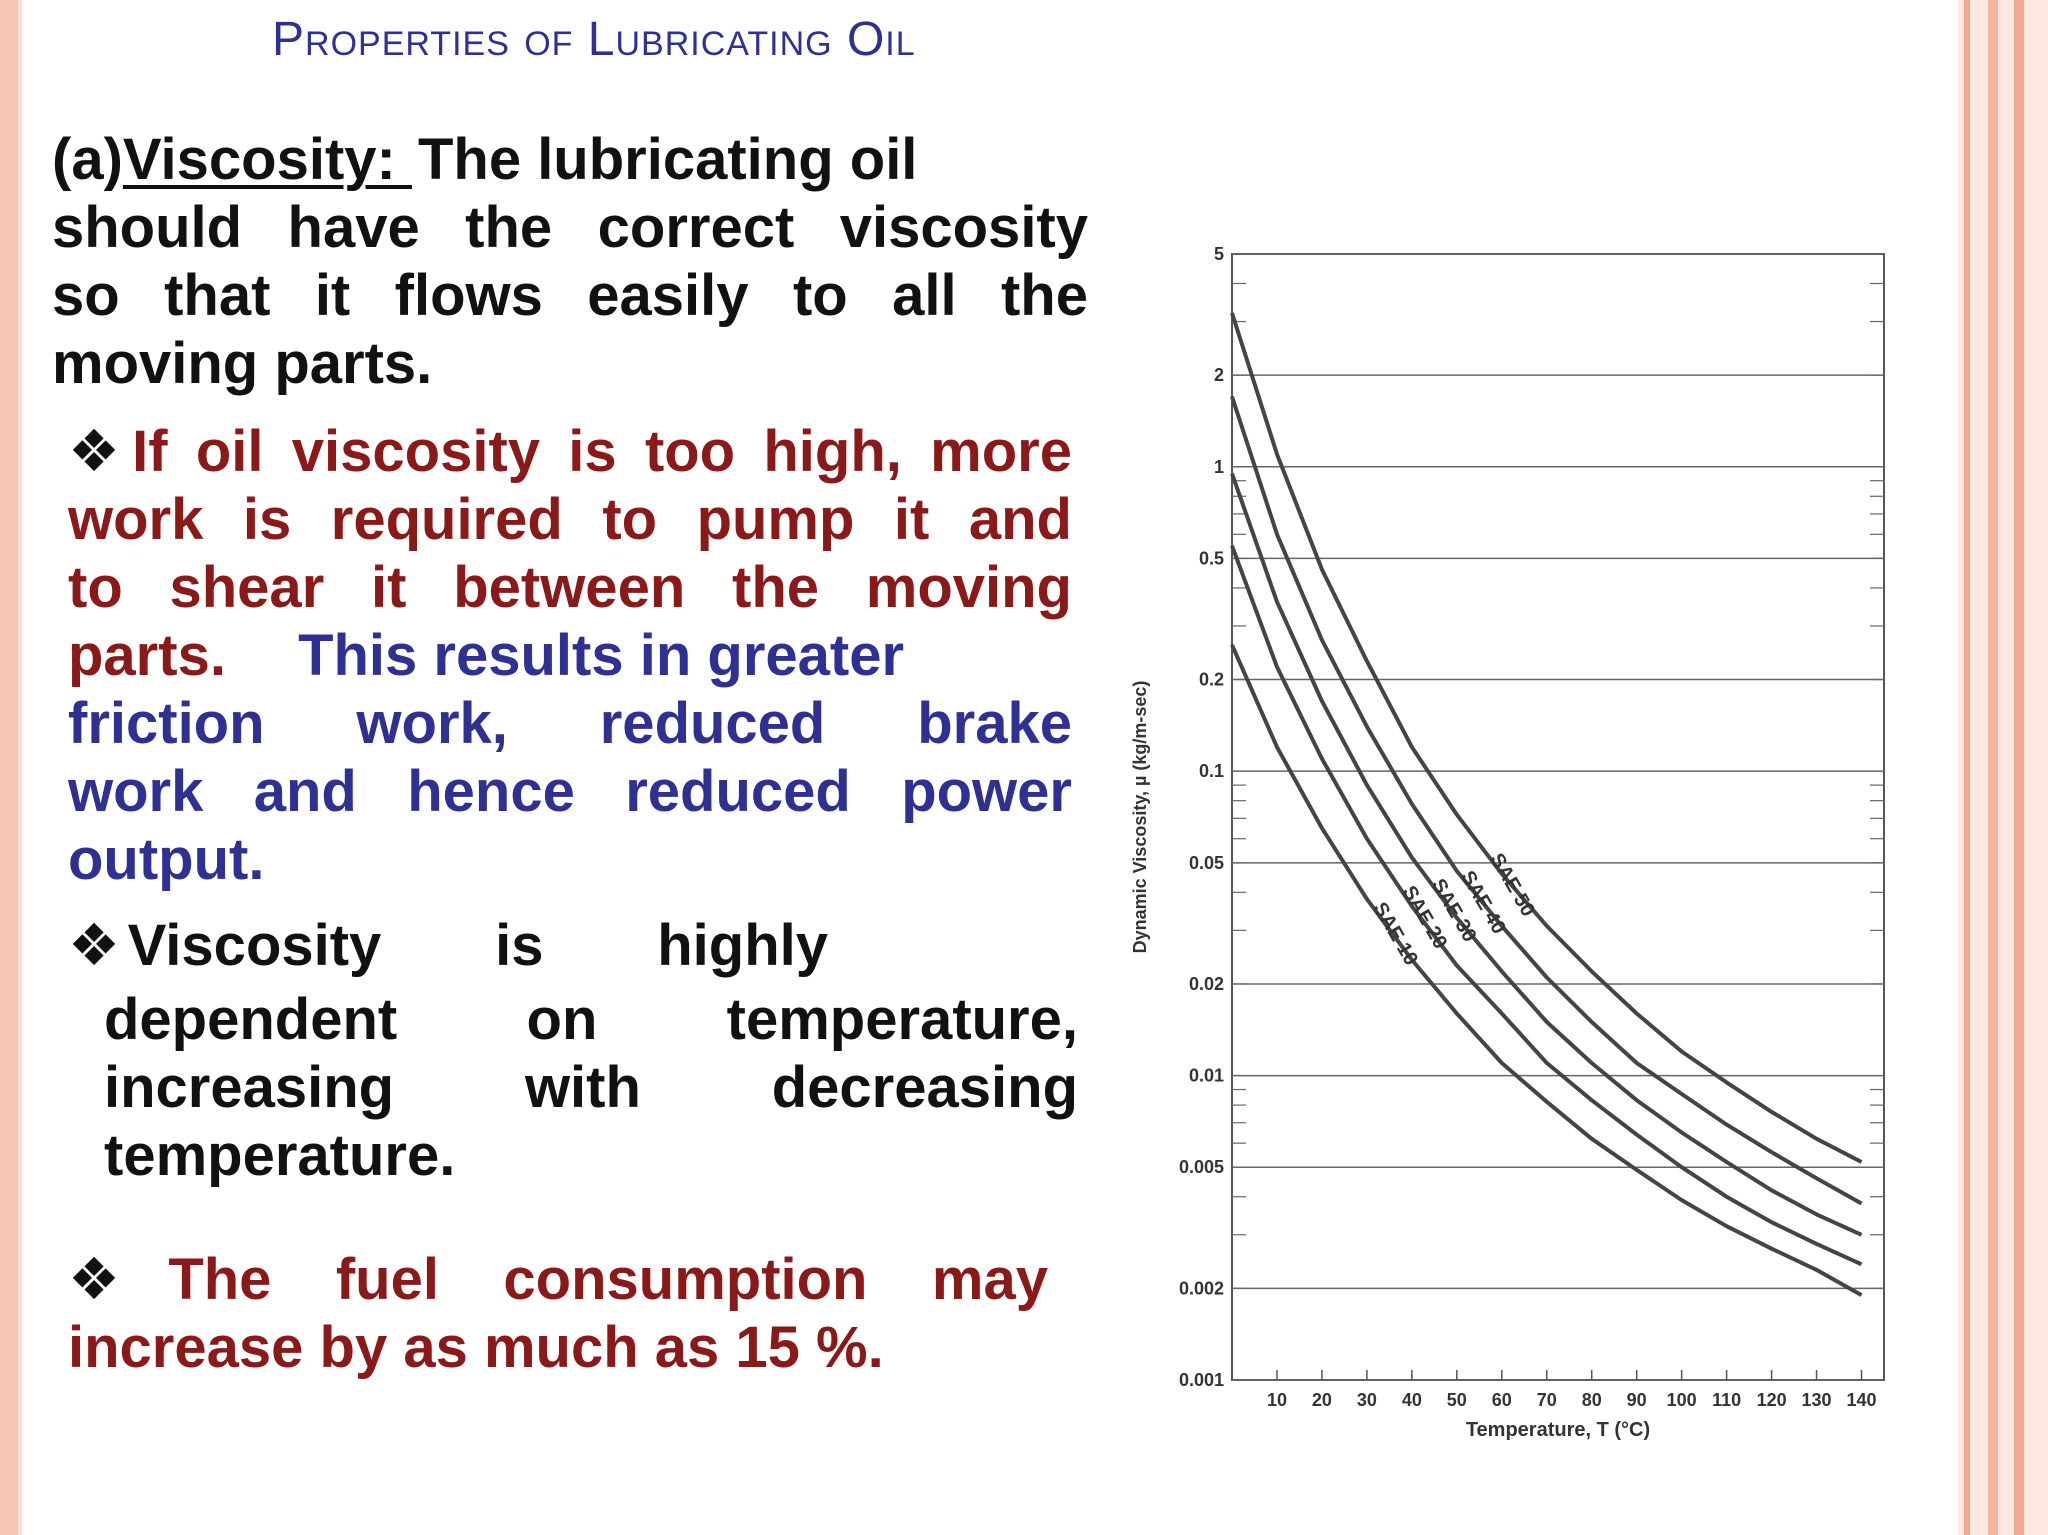 The height and width of the screenshot is (1535, 2048). I want to click on x-tick-label: 140, so click(1861, 1400).